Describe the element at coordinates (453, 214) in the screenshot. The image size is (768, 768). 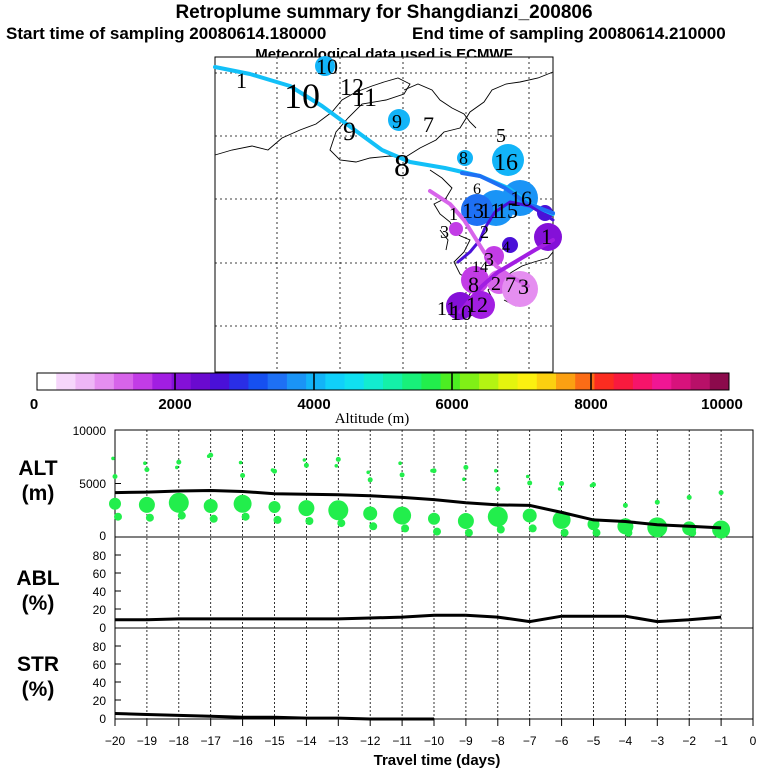
I see `map-label: 1` at that location.